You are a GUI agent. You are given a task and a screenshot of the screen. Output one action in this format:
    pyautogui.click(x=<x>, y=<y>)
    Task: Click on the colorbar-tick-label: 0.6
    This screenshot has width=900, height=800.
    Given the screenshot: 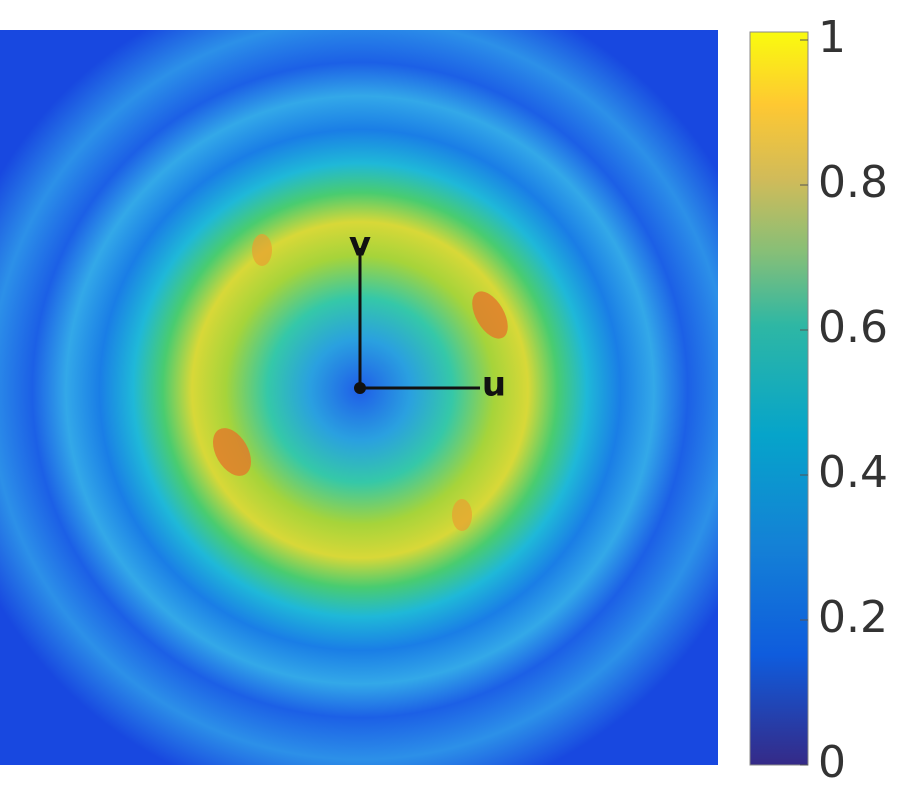 What is the action you would take?
    pyautogui.click(x=853, y=327)
    